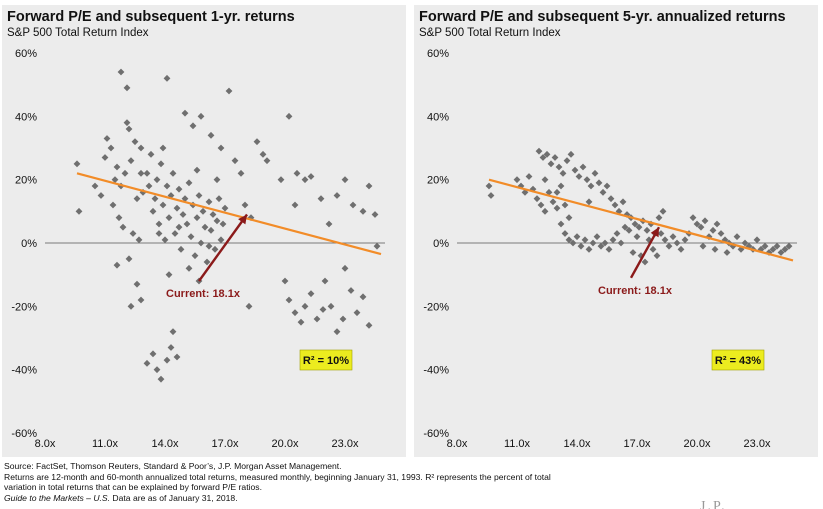 Image resolution: width=823 pixels, height=509 pixels. What do you see at coordinates (577, 444) in the screenshot?
I see `x-tick-label: 14.0x` at bounding box center [577, 444].